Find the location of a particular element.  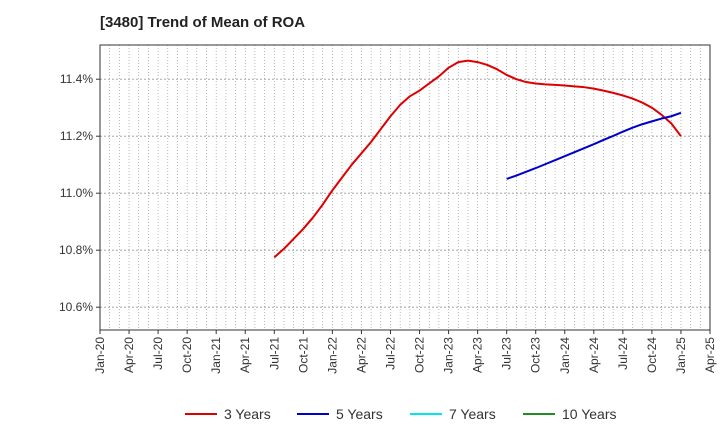

y-tick-label: 11.2% is located at coordinates (76, 136).